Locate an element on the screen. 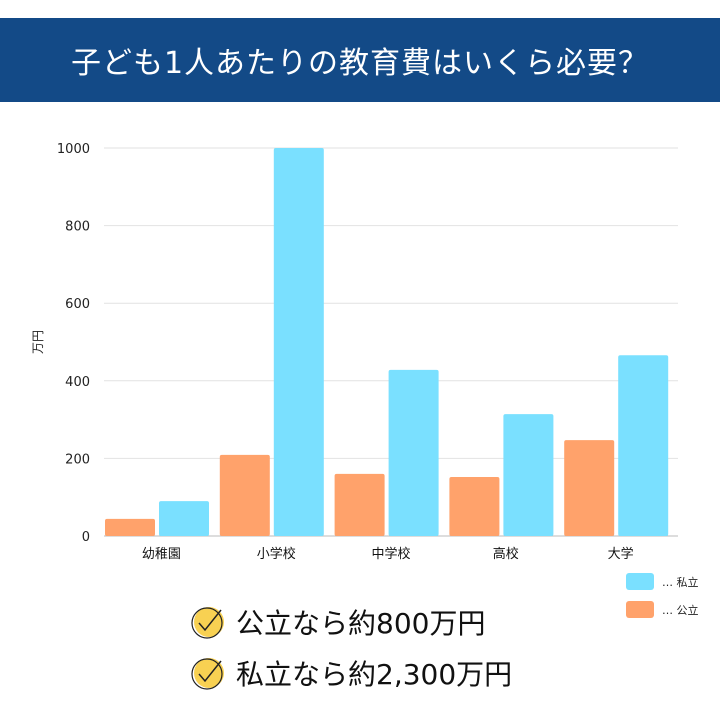 The height and width of the screenshot is (720, 720). x-tick-label: 幼稚園 is located at coordinates (161, 554).